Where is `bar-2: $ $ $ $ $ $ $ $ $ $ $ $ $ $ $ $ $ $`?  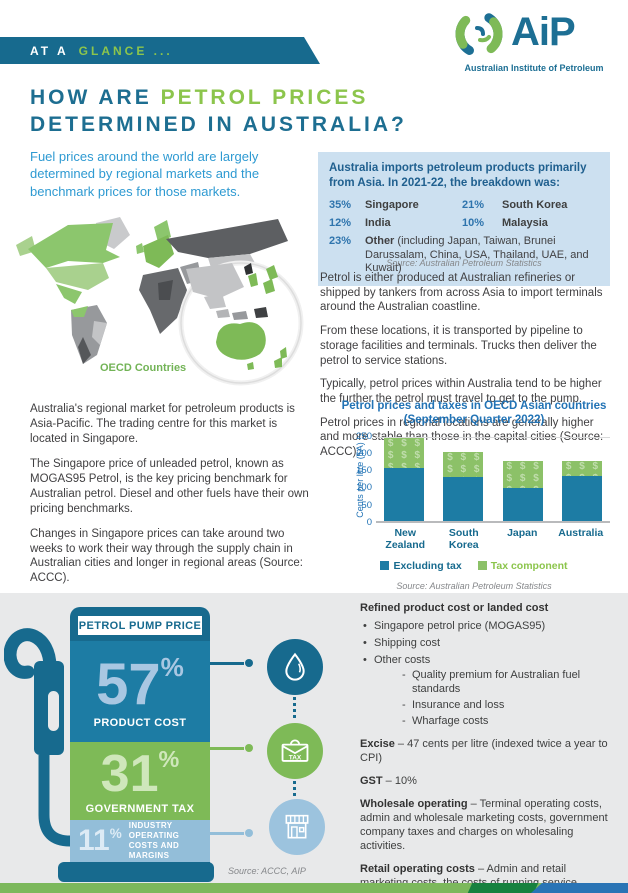 bar-2: $ $ $ $ $ $ $ $ $ $ $ $ $ $ $ $ $ $ is located at coordinates (522, 491).